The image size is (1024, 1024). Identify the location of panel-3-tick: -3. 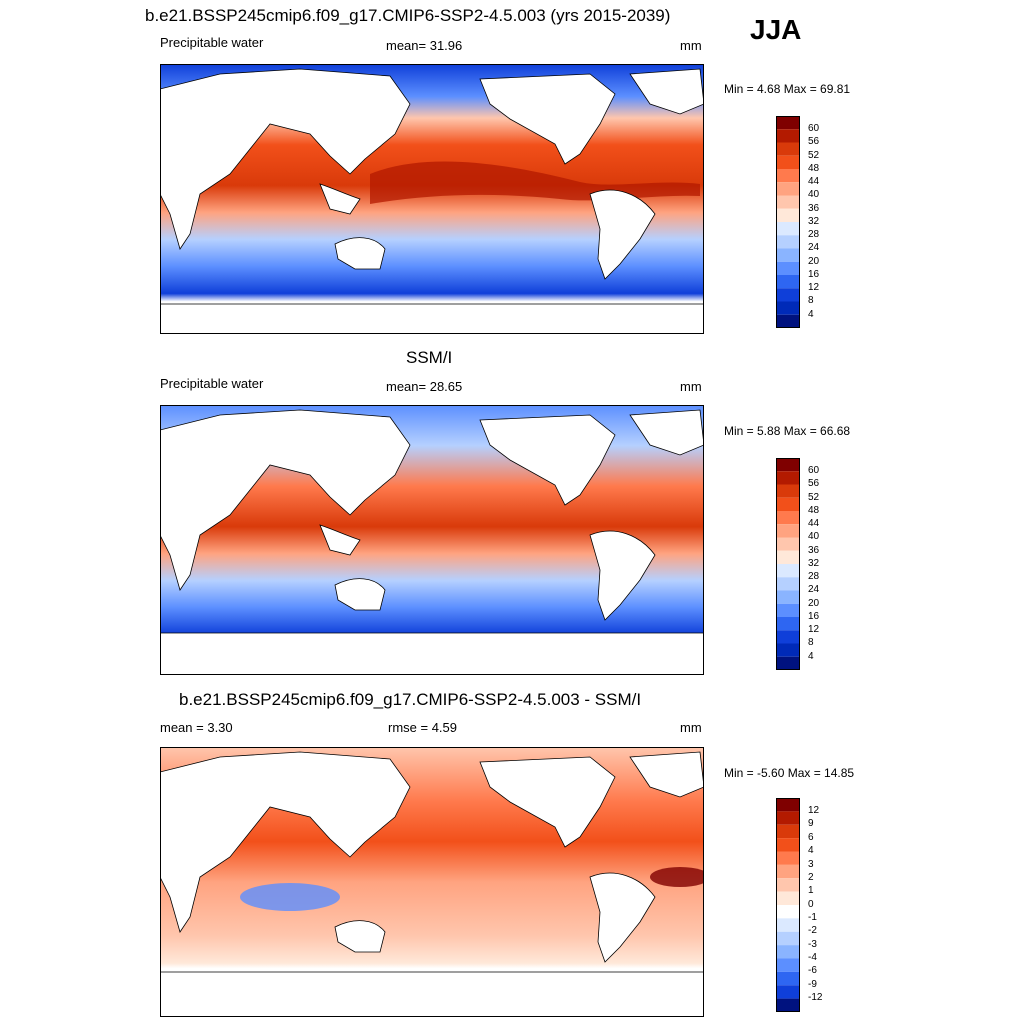
(812, 944).